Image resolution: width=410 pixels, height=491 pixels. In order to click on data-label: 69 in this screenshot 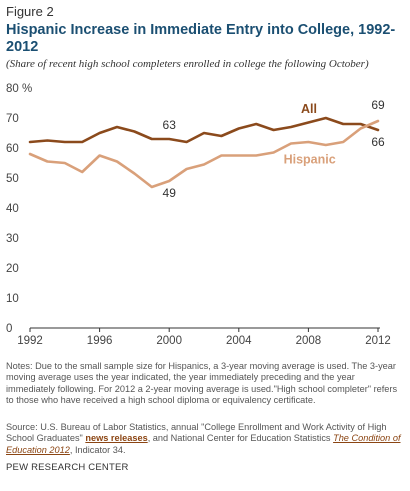, I will do `click(378, 105)`.